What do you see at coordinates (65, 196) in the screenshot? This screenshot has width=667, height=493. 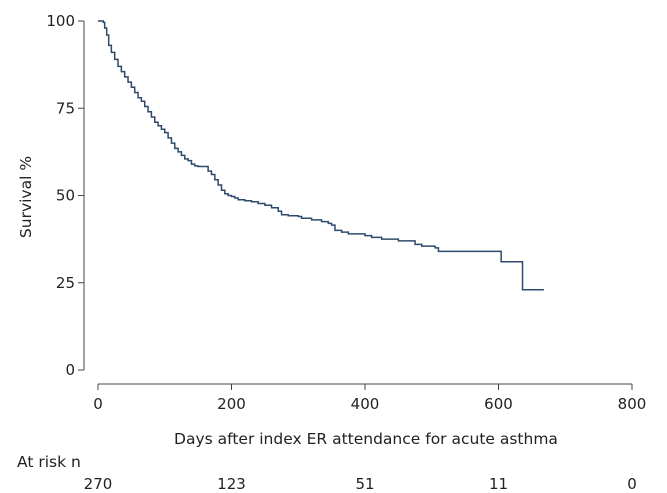 I see `y-tick-label: 50` at bounding box center [65, 196].